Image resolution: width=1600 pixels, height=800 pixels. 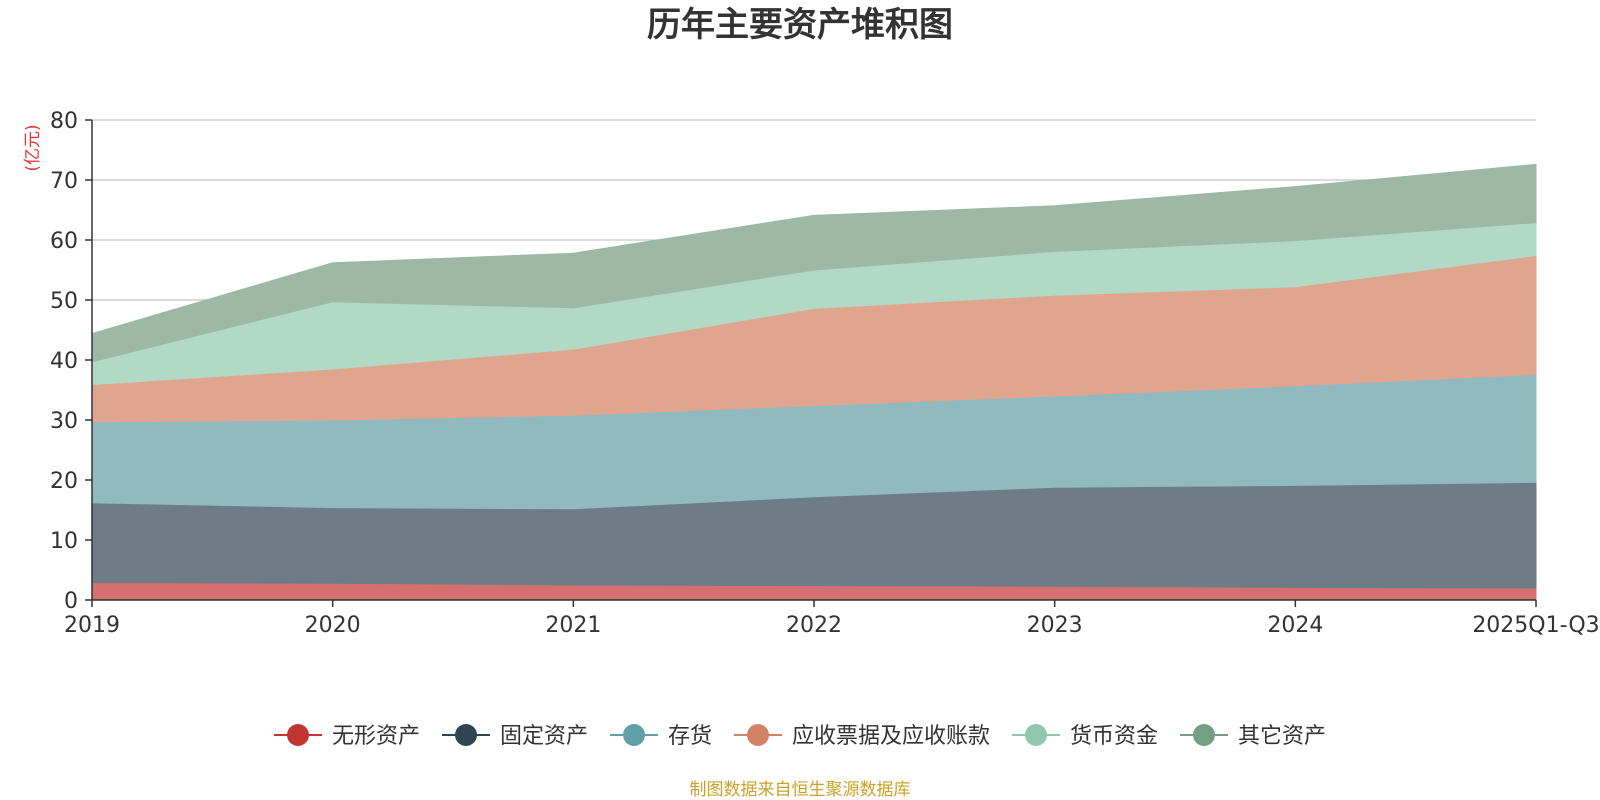 I want to click on legend-item: 存货, so click(x=661, y=736).